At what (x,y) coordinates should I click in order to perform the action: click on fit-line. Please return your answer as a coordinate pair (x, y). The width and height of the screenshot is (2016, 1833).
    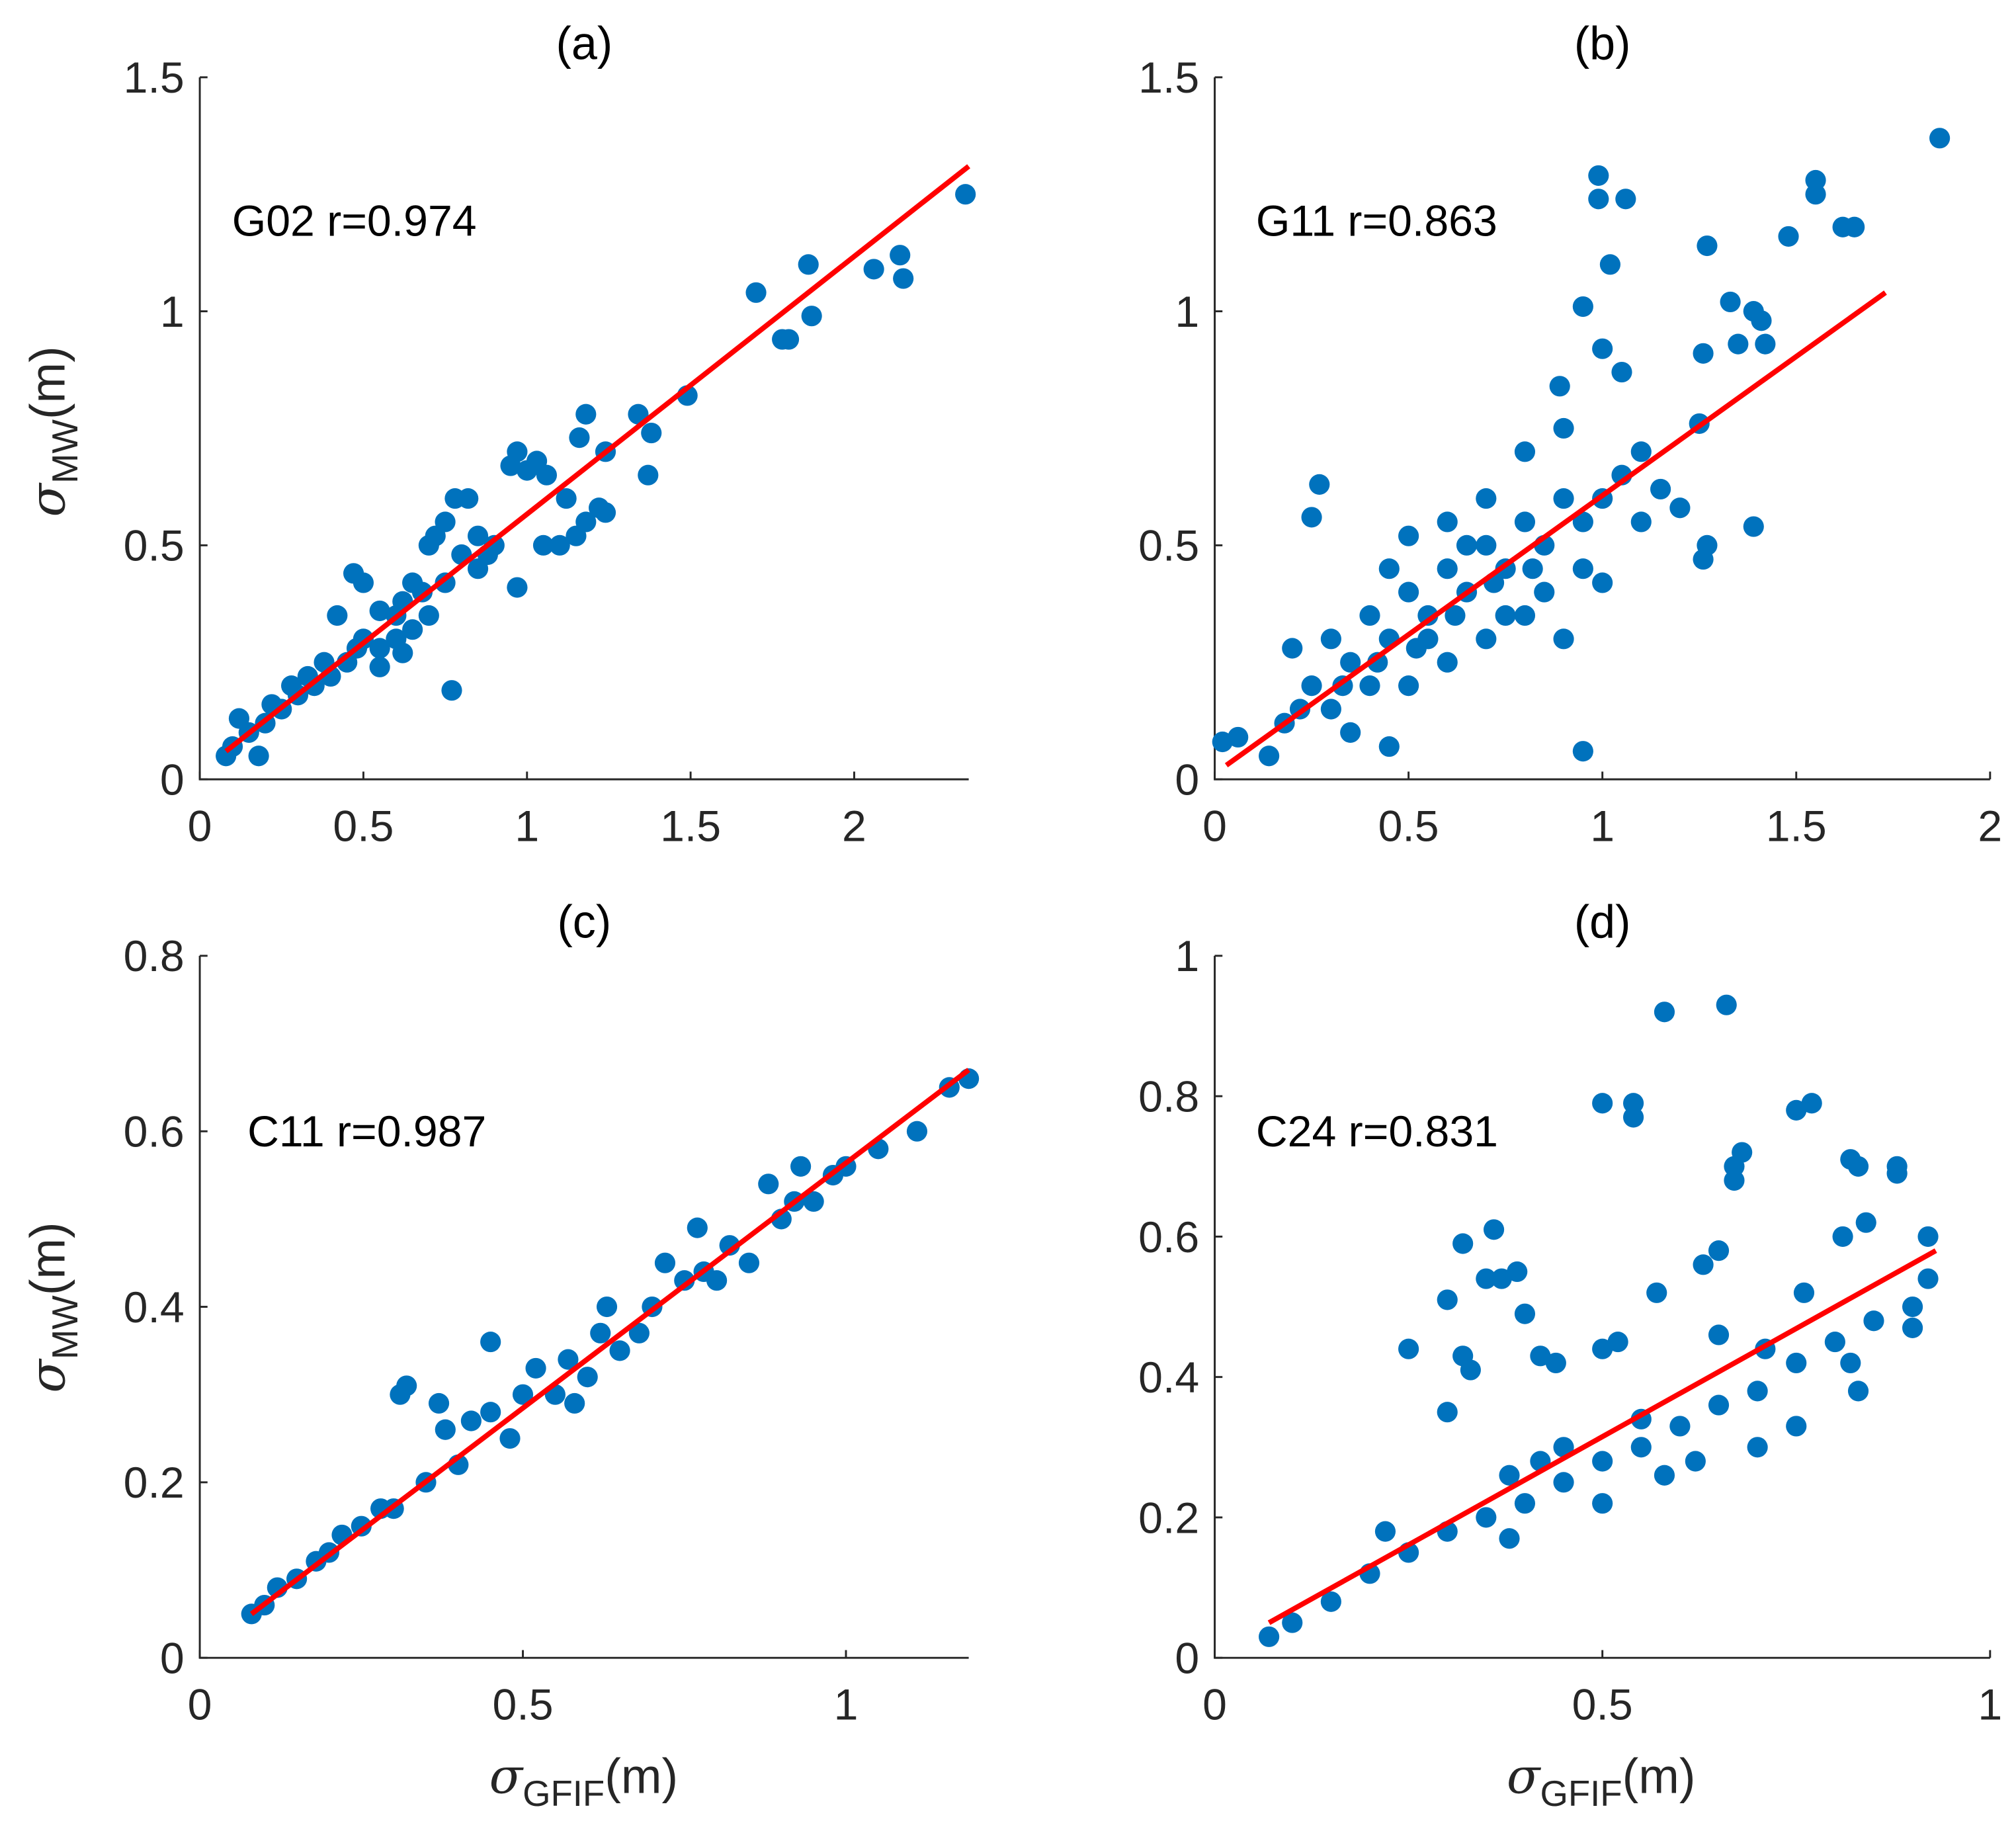
    Looking at the image, I should click on (597, 458).